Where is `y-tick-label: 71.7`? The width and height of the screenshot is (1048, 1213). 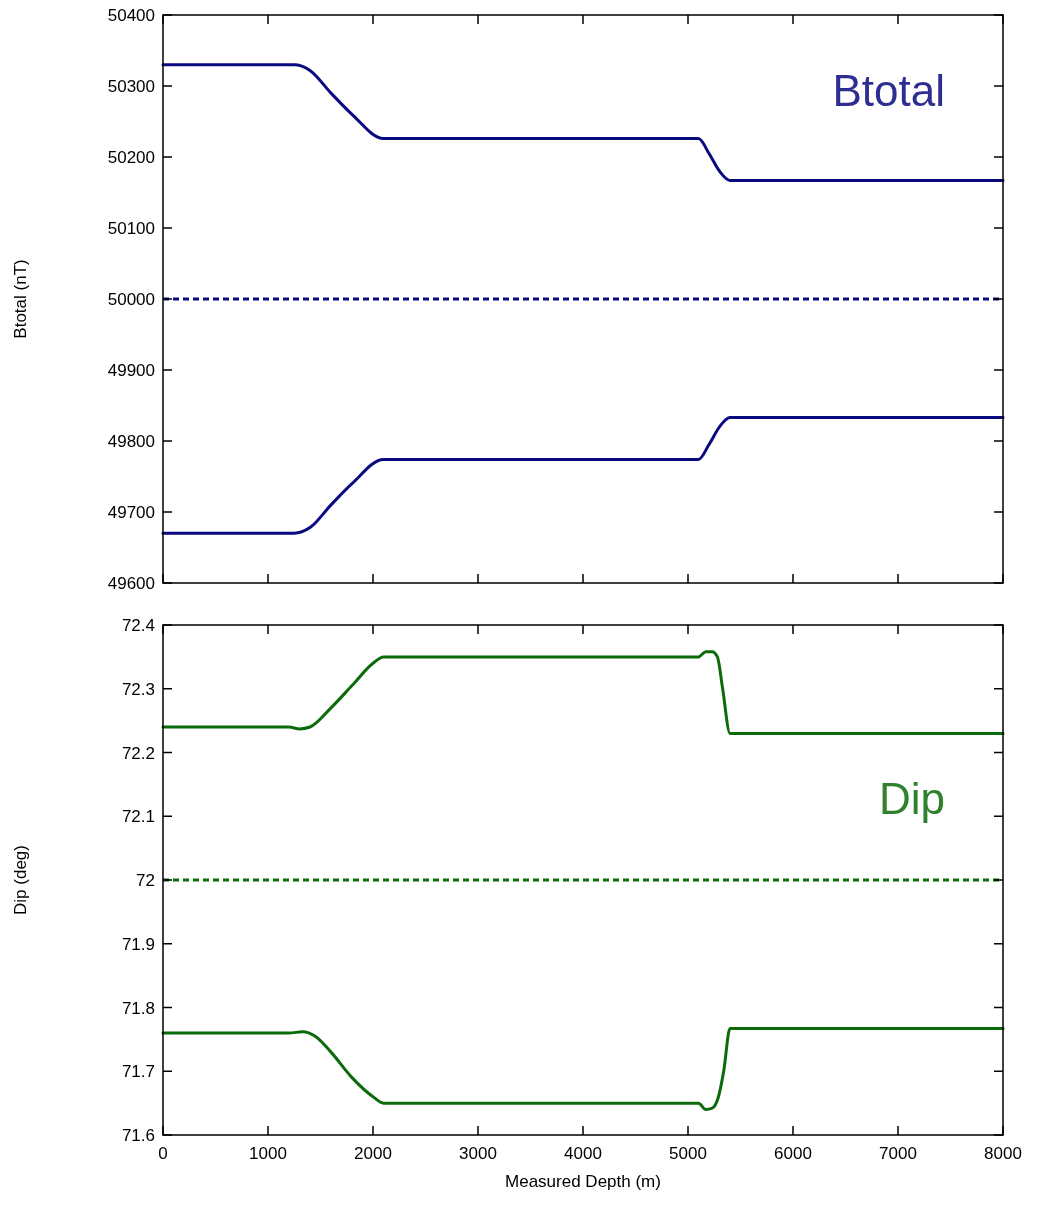
y-tick-label: 71.7 is located at coordinates (138, 1072).